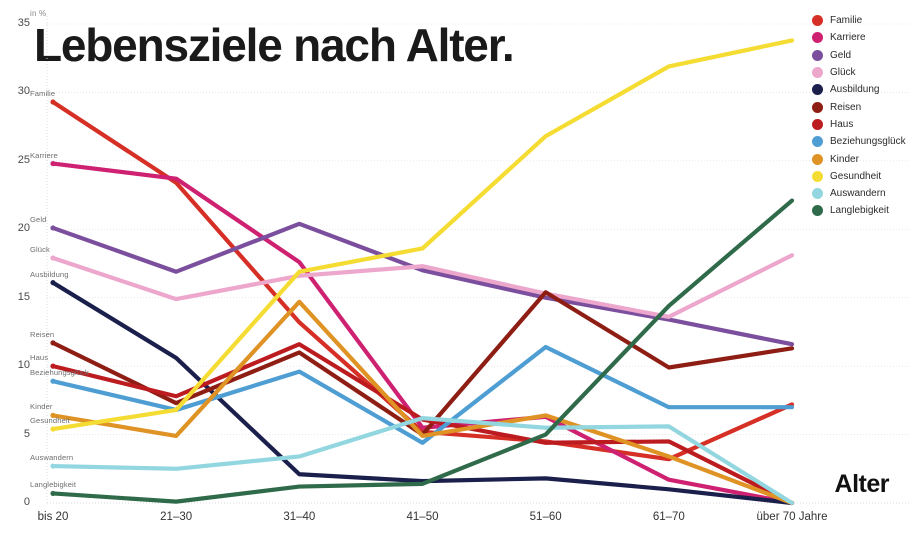 The width and height of the screenshot is (915, 533). Describe the element at coordinates (862, 484) in the screenshot. I see `x-axis-title: Alter` at that location.